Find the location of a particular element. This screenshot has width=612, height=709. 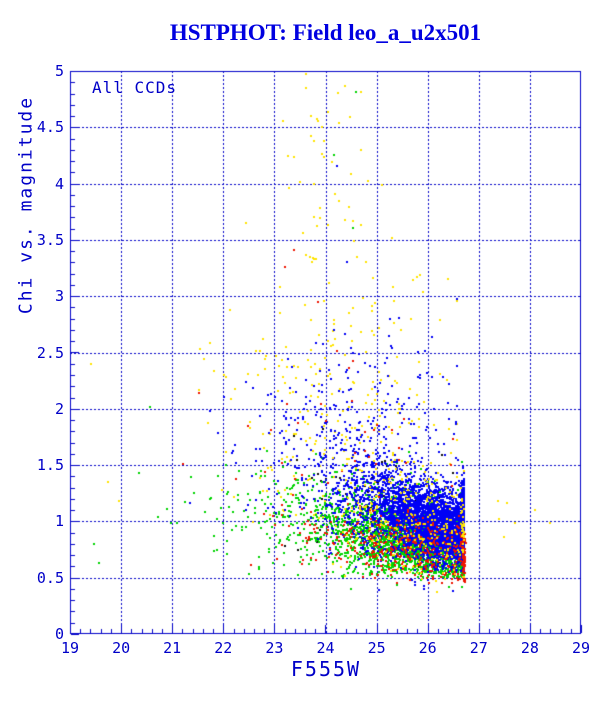

x-tick-label: 29 is located at coordinates (581, 648).